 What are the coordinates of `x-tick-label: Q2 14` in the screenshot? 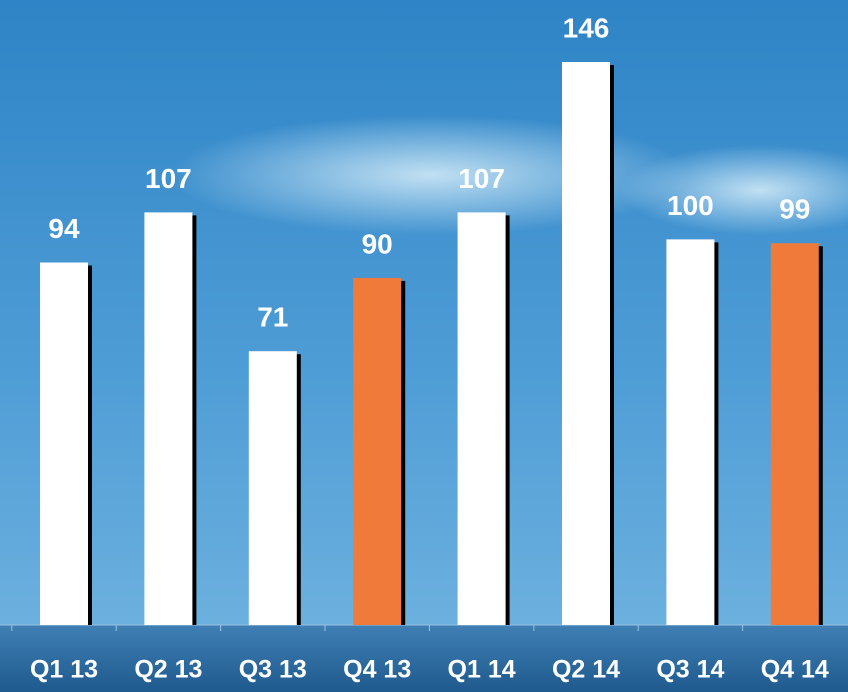 It's located at (586, 670).